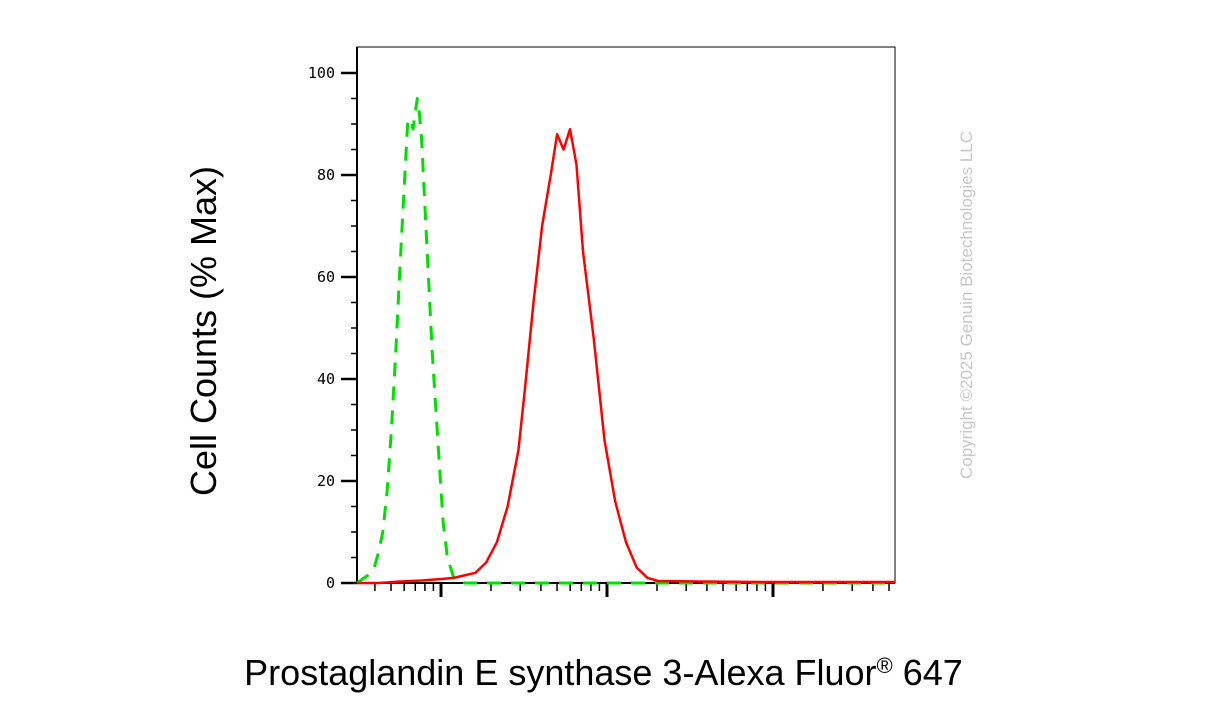 The image size is (1207, 717). What do you see at coordinates (927, 672) in the screenshot?
I see `x-axis-label-tail: 647` at bounding box center [927, 672].